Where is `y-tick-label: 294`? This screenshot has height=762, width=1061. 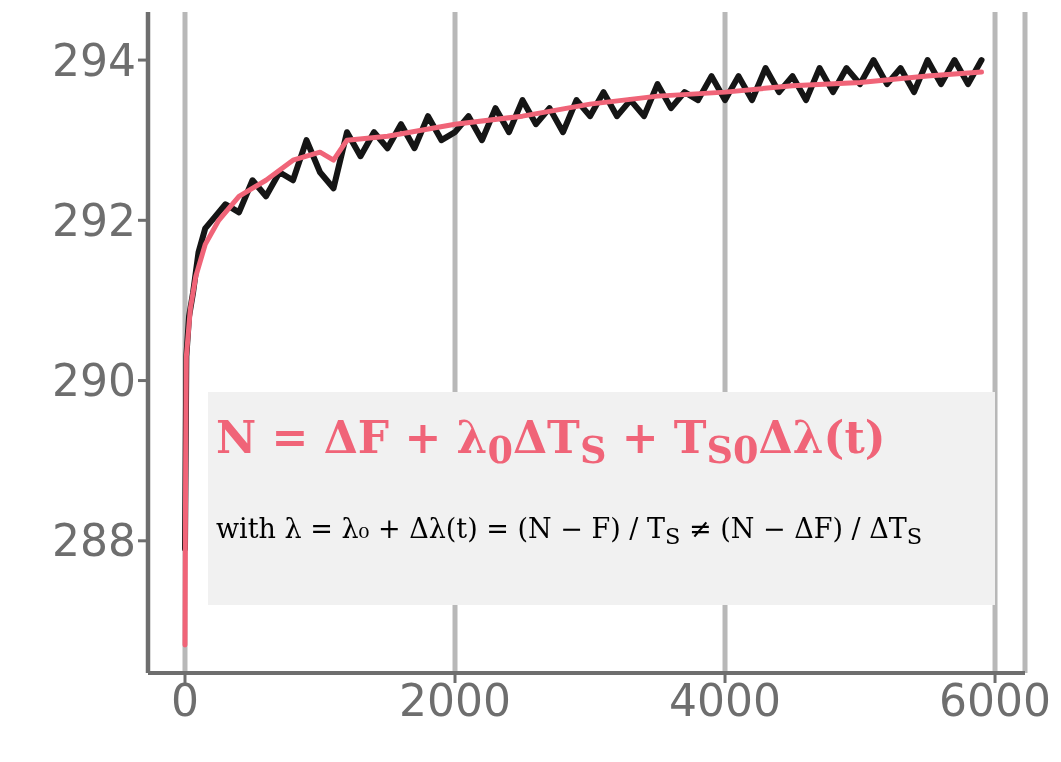
y-tick-label: 294 is located at coordinates (94, 60).